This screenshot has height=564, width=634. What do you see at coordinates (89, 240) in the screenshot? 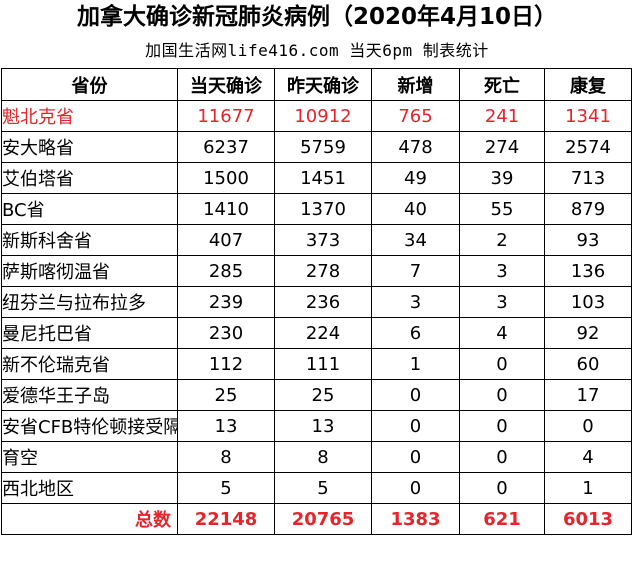
I see `province-cell: 新斯科舍省` at bounding box center [89, 240].